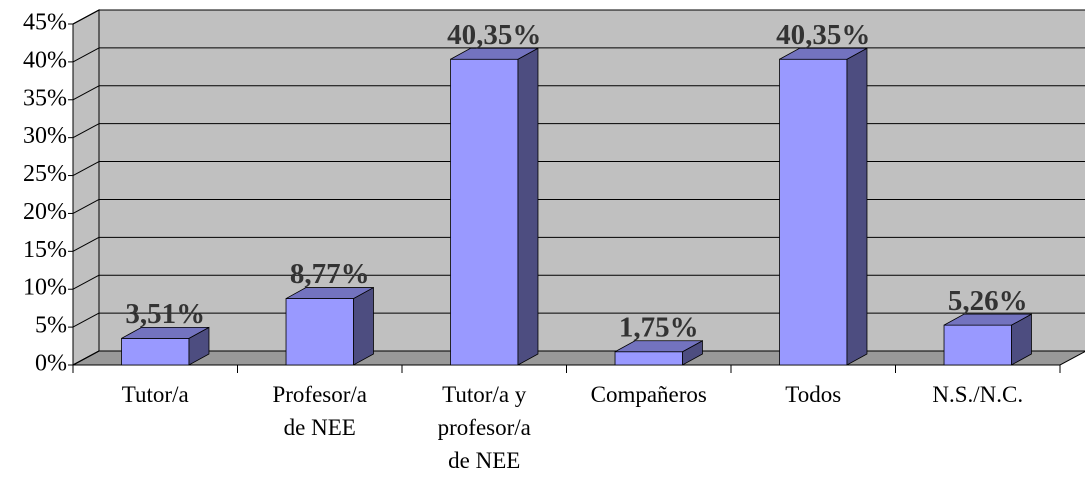 The image size is (1085, 486). Describe the element at coordinates (155, 394) in the screenshot. I see `x-tick-label: Tutor/a` at that location.